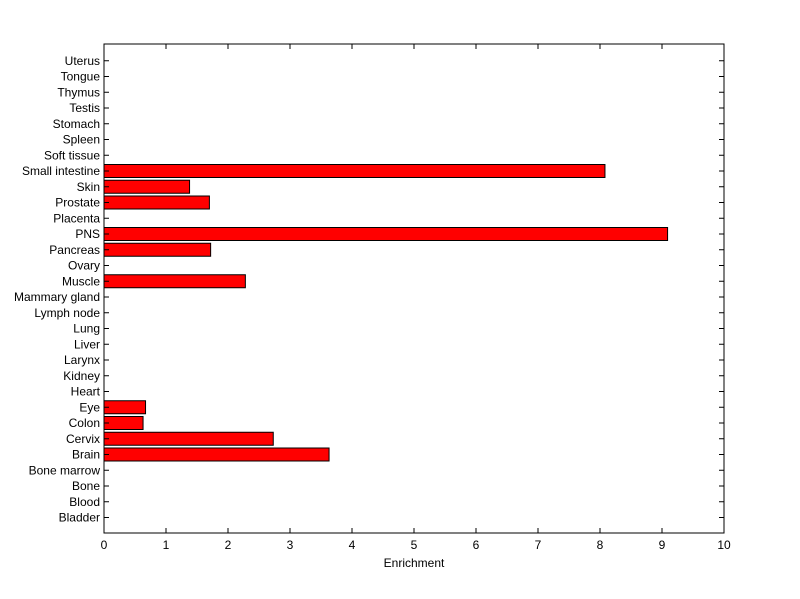 The image size is (800, 599). I want to click on x-tick-label-3: 3, so click(290, 545).